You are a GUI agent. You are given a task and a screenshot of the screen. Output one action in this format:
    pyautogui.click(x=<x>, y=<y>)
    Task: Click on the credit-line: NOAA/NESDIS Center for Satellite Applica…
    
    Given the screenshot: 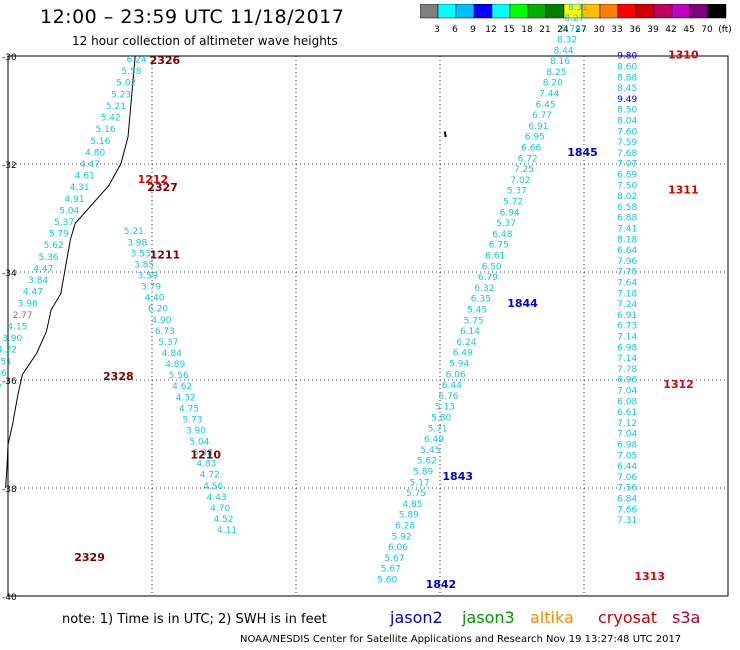 What is the action you would take?
    pyautogui.click(x=461, y=639)
    